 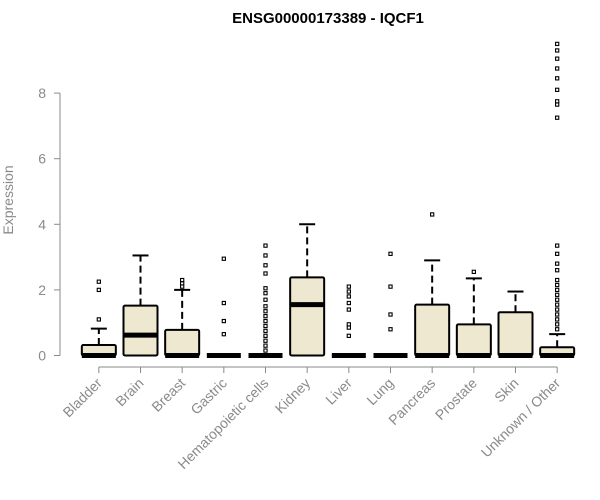 What do you see at coordinates (293, 396) in the screenshot?
I see `x-tick-label: Kidney` at bounding box center [293, 396].